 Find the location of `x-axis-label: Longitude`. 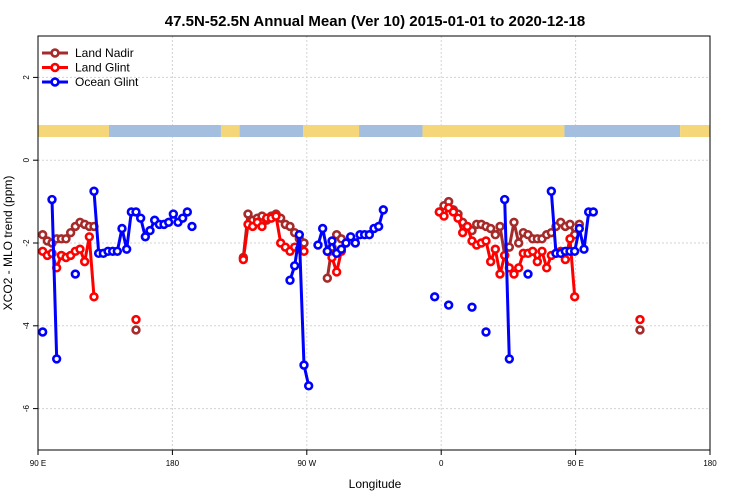

x-axis-label: Longitude is located at coordinates (375, 484).